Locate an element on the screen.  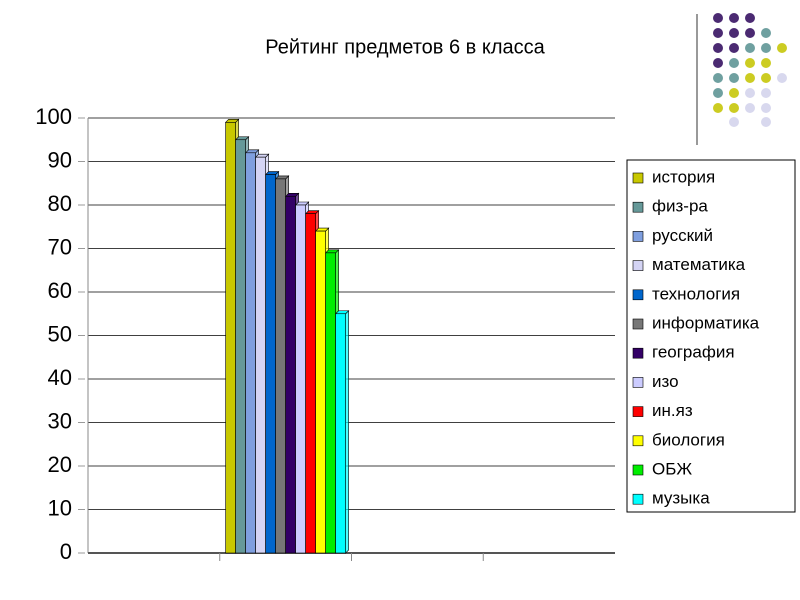
y-tick-label: 0 is located at coordinates (66, 551).